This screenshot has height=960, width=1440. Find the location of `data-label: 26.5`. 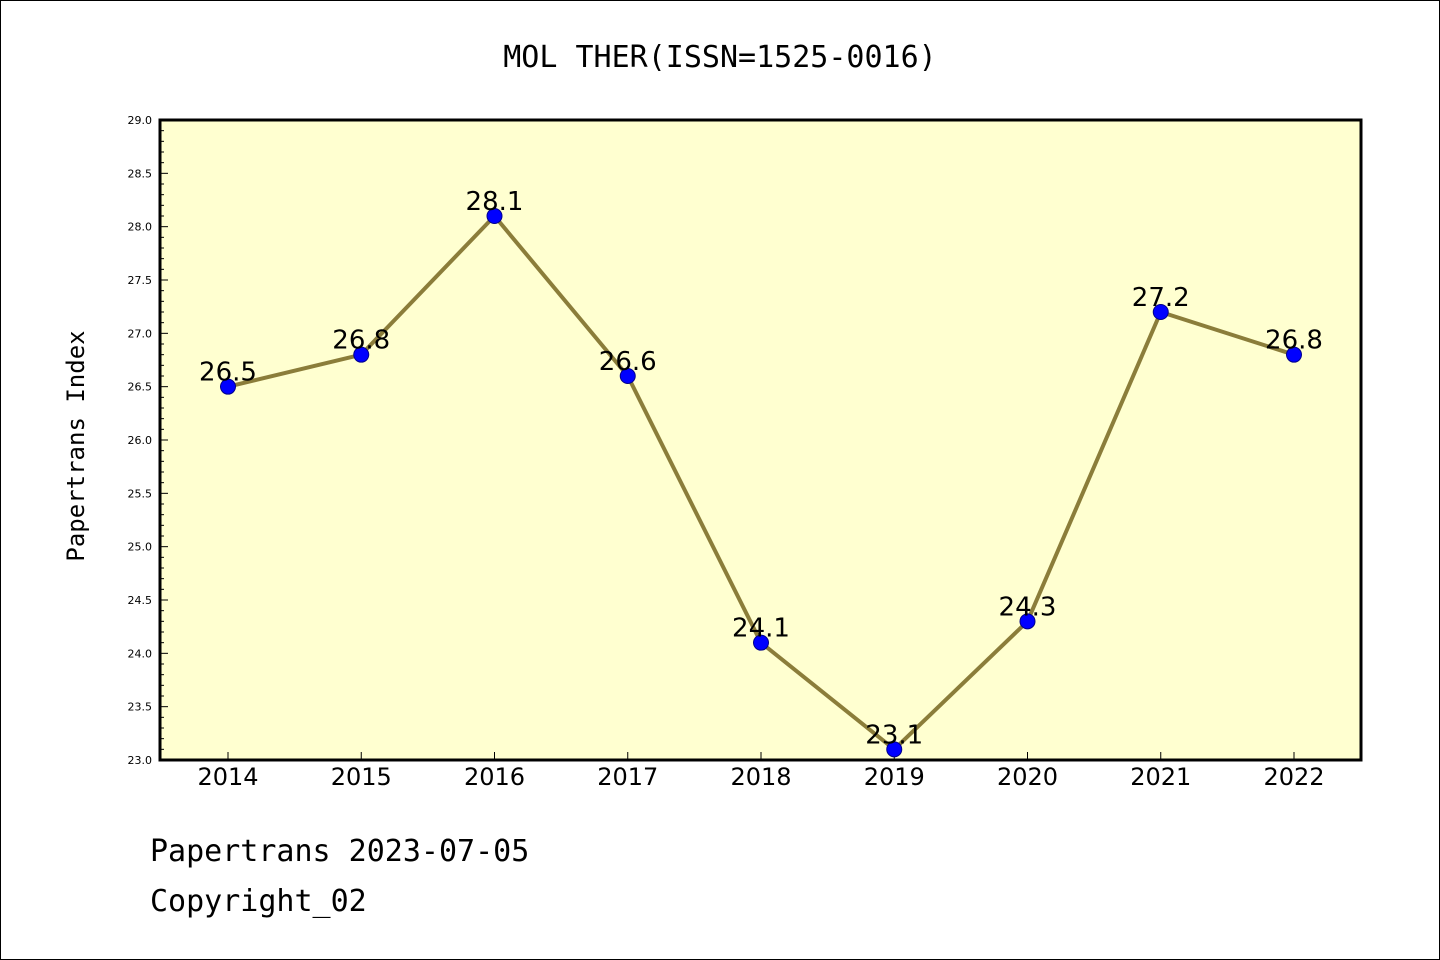

data-label: 26.5 is located at coordinates (228, 373).